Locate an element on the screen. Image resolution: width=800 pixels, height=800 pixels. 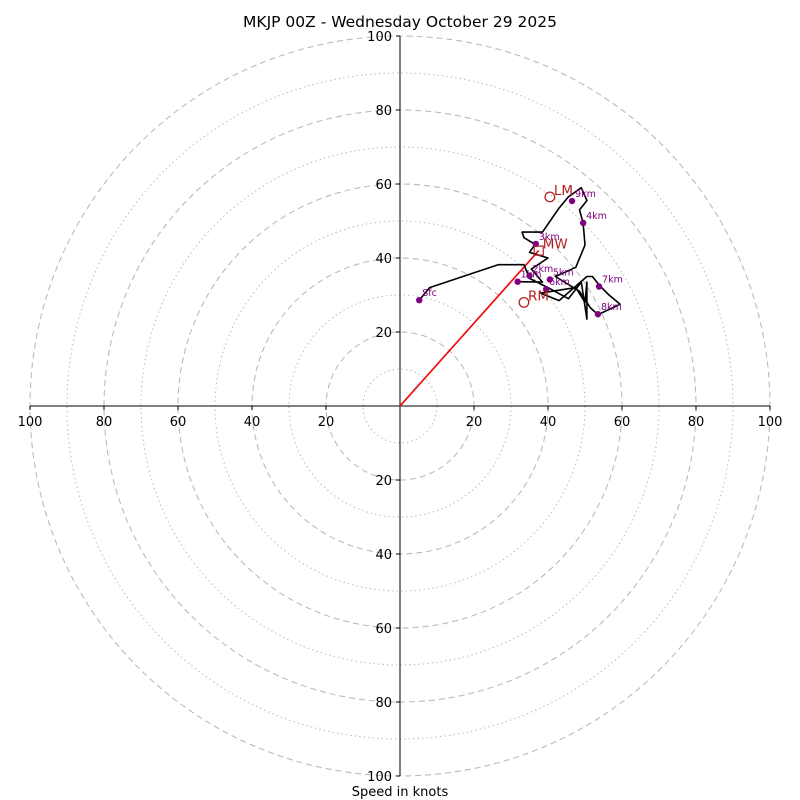
tick-label-y-top-40: 40 is located at coordinates (383, 259).